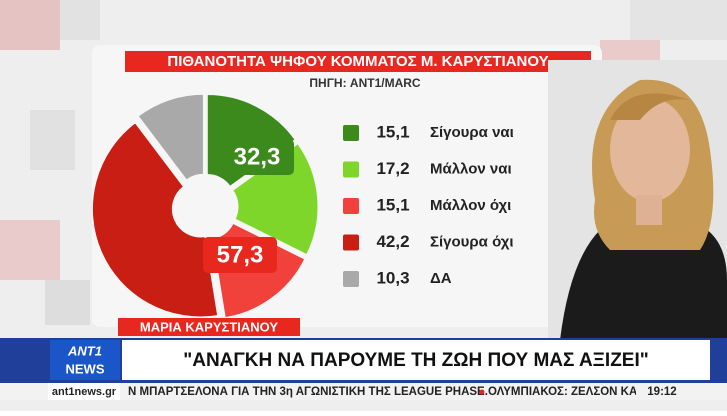 Image resolution: width=727 pixels, height=416 pixels. What do you see at coordinates (661, 392) in the screenshot?
I see `time: 19:12` at bounding box center [661, 392].